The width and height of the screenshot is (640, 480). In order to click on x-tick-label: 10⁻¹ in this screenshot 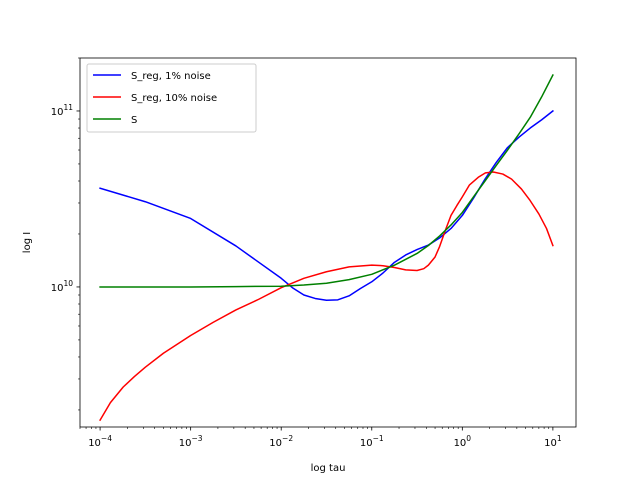, I will do `click(372, 441)`.